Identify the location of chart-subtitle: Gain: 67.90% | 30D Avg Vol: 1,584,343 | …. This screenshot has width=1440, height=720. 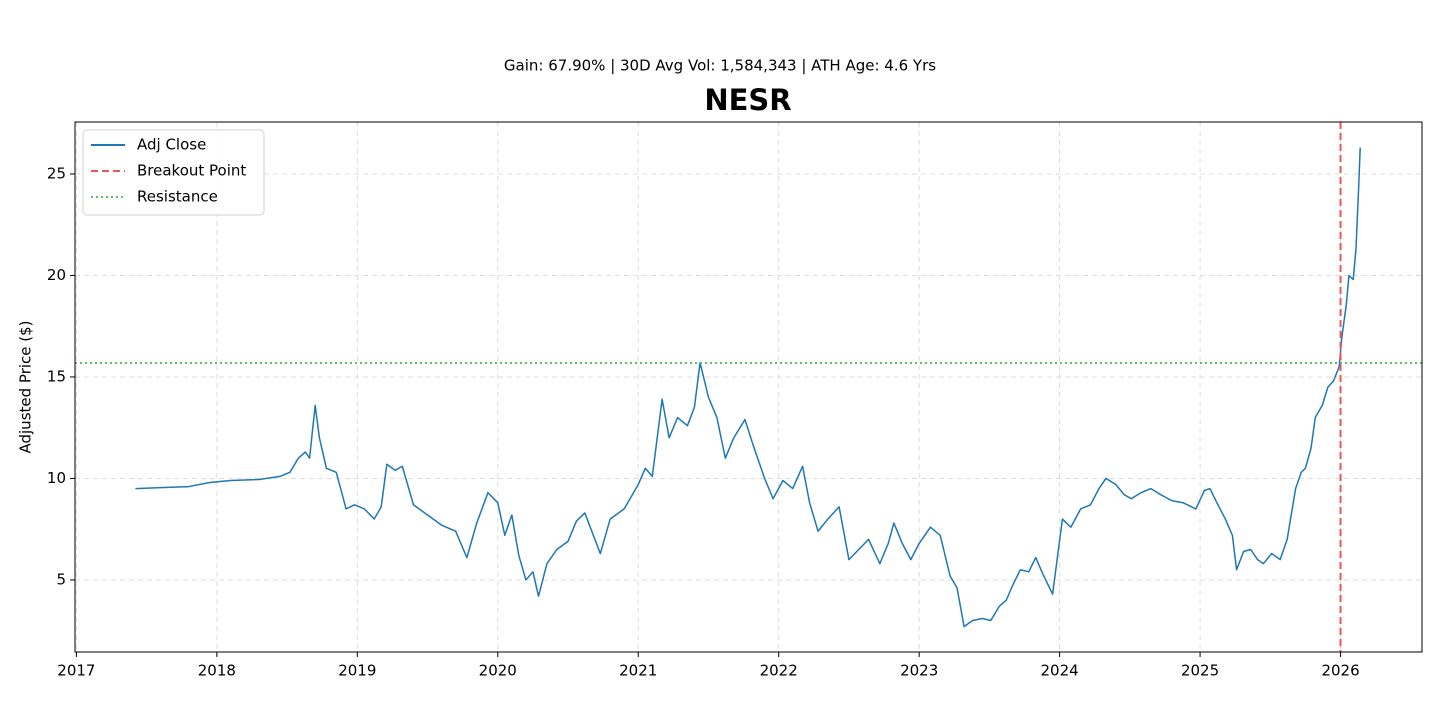
(720, 66).